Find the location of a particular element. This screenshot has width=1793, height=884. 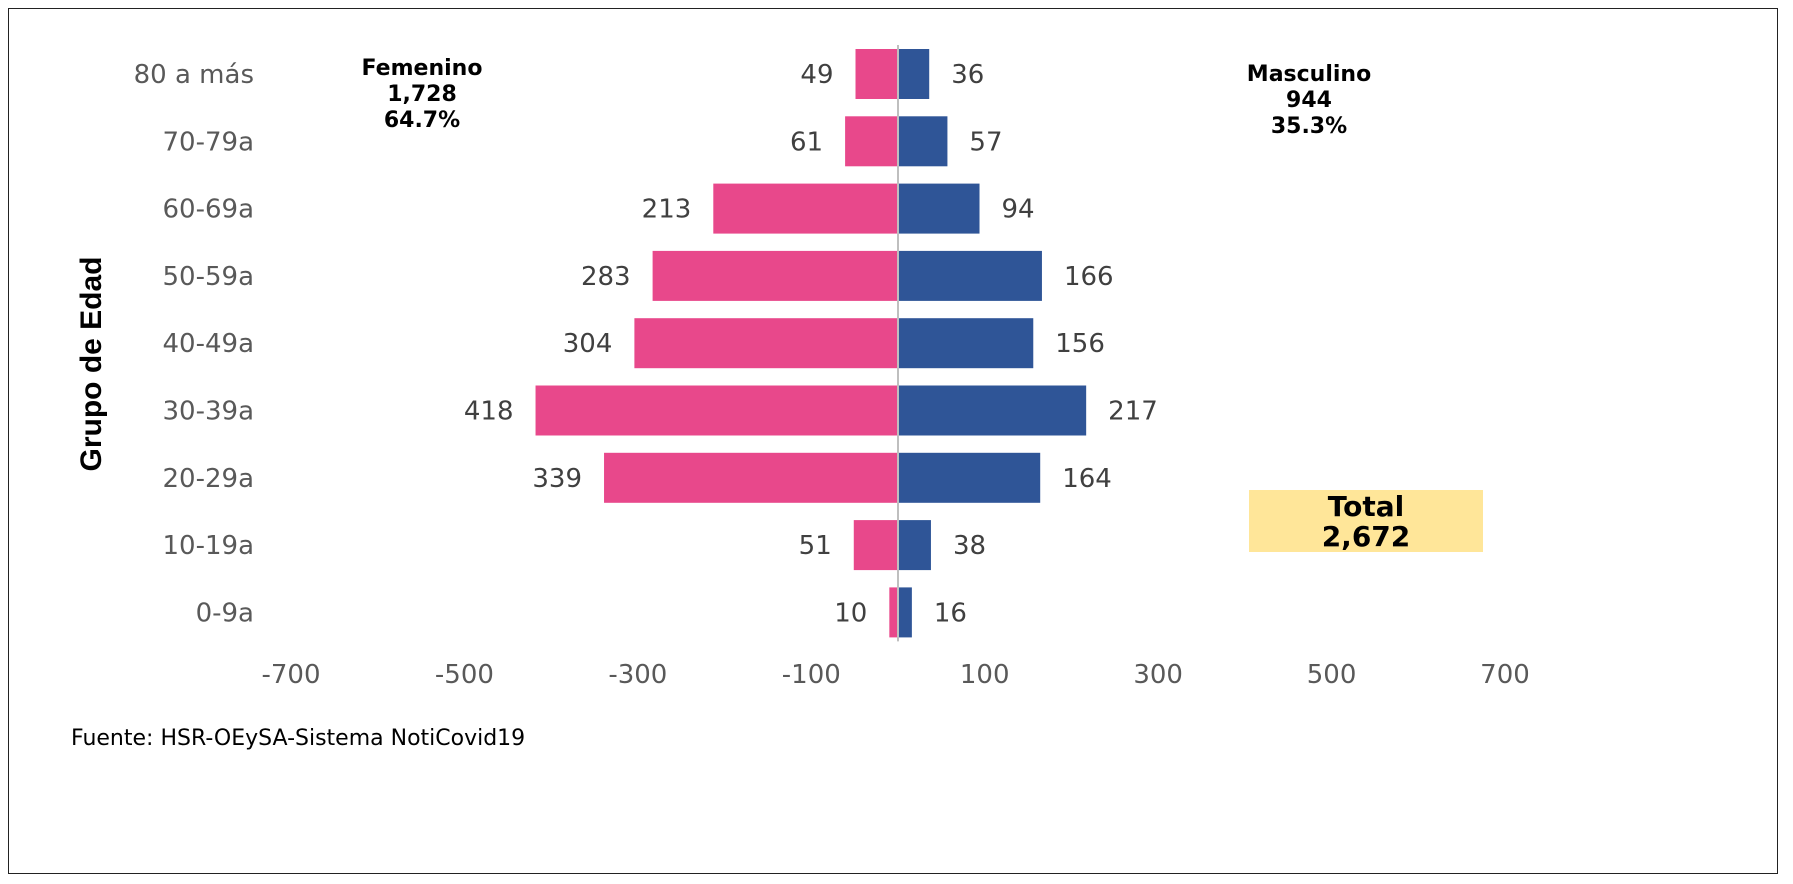

data-label-masculino: 164 is located at coordinates (1087, 479).